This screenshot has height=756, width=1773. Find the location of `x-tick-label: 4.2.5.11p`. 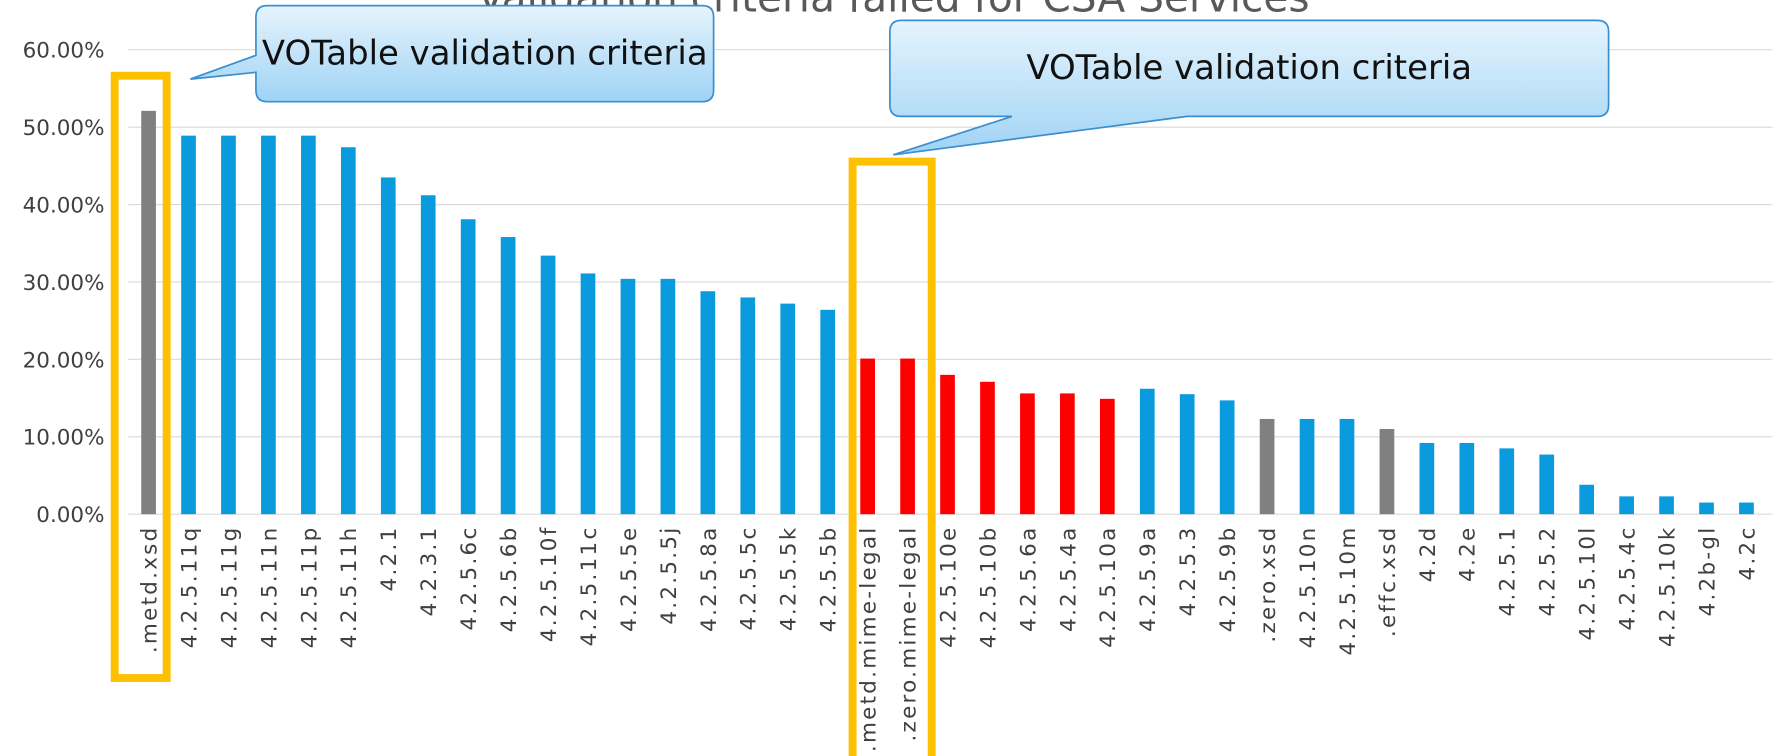

x-tick-label: 4.2.5.11p is located at coordinates (309, 586).